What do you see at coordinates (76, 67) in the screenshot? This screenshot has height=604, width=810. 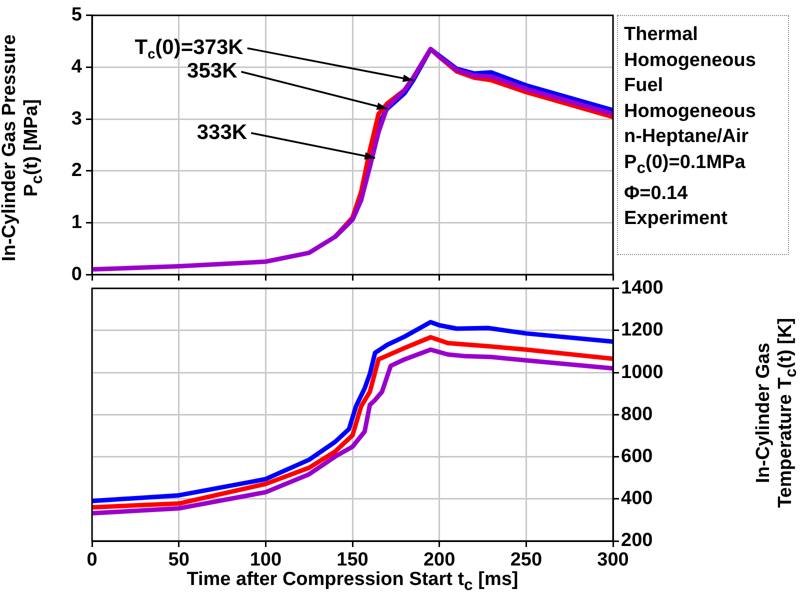 I see `y-tick-label: 4` at bounding box center [76, 67].